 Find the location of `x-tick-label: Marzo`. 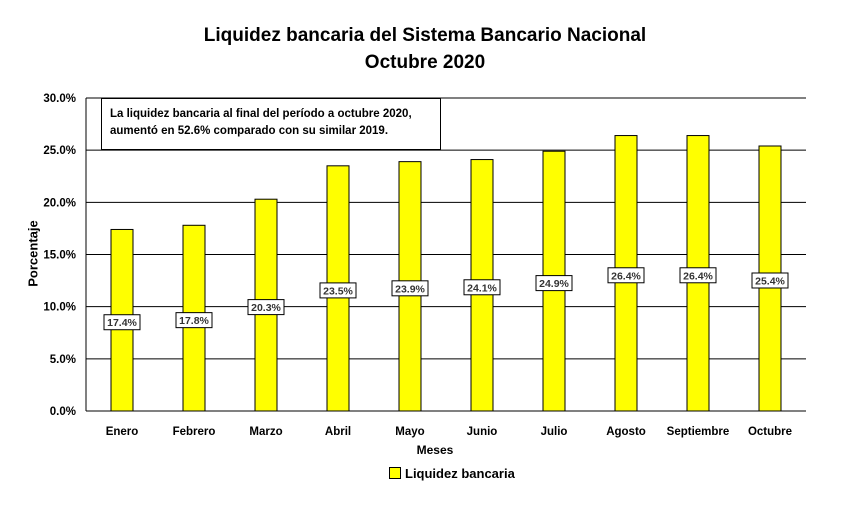

x-tick-label: Marzo is located at coordinates (265, 432).